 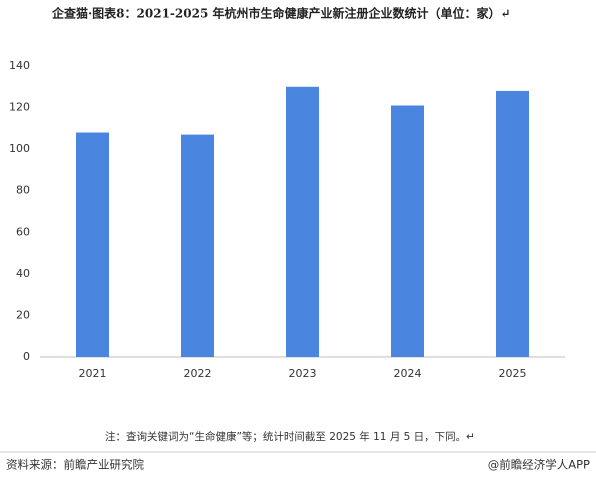 What do you see at coordinates (408, 373) in the screenshot?
I see `x-tick-label: 2024` at bounding box center [408, 373].